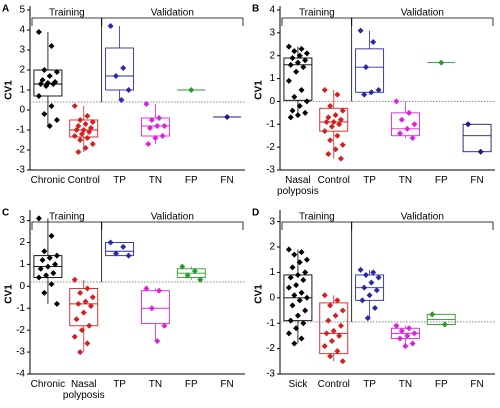  Describe the element at coordinates (5, 213) in the screenshot. I see `panel-label: C` at that location.